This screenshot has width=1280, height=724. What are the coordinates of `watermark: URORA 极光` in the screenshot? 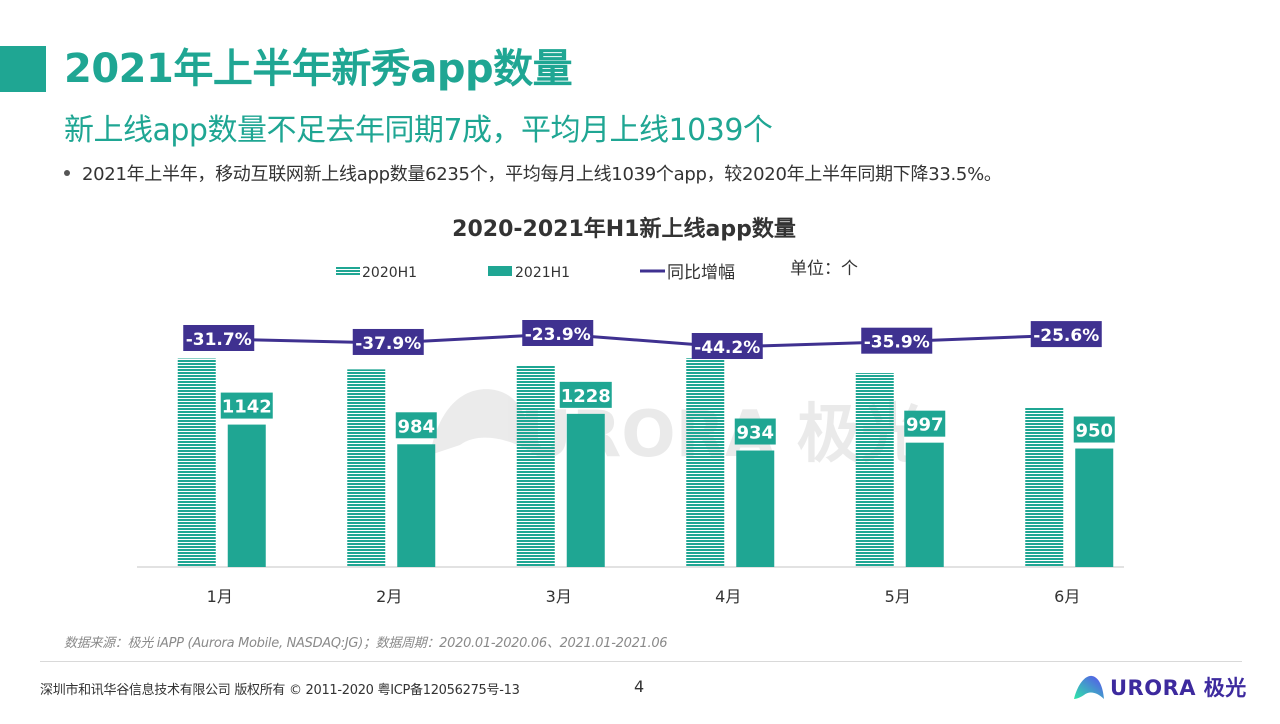 It's located at (677, 430).